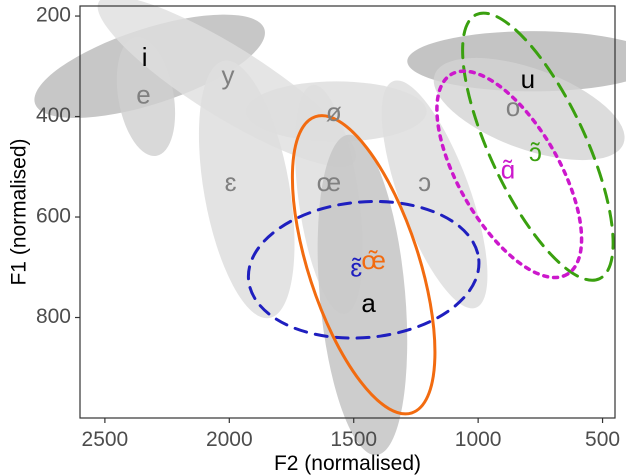 This screenshot has height=476, width=626. What do you see at coordinates (53, 15) in the screenshot?
I see `y-tick-label-0: 200` at bounding box center [53, 15].